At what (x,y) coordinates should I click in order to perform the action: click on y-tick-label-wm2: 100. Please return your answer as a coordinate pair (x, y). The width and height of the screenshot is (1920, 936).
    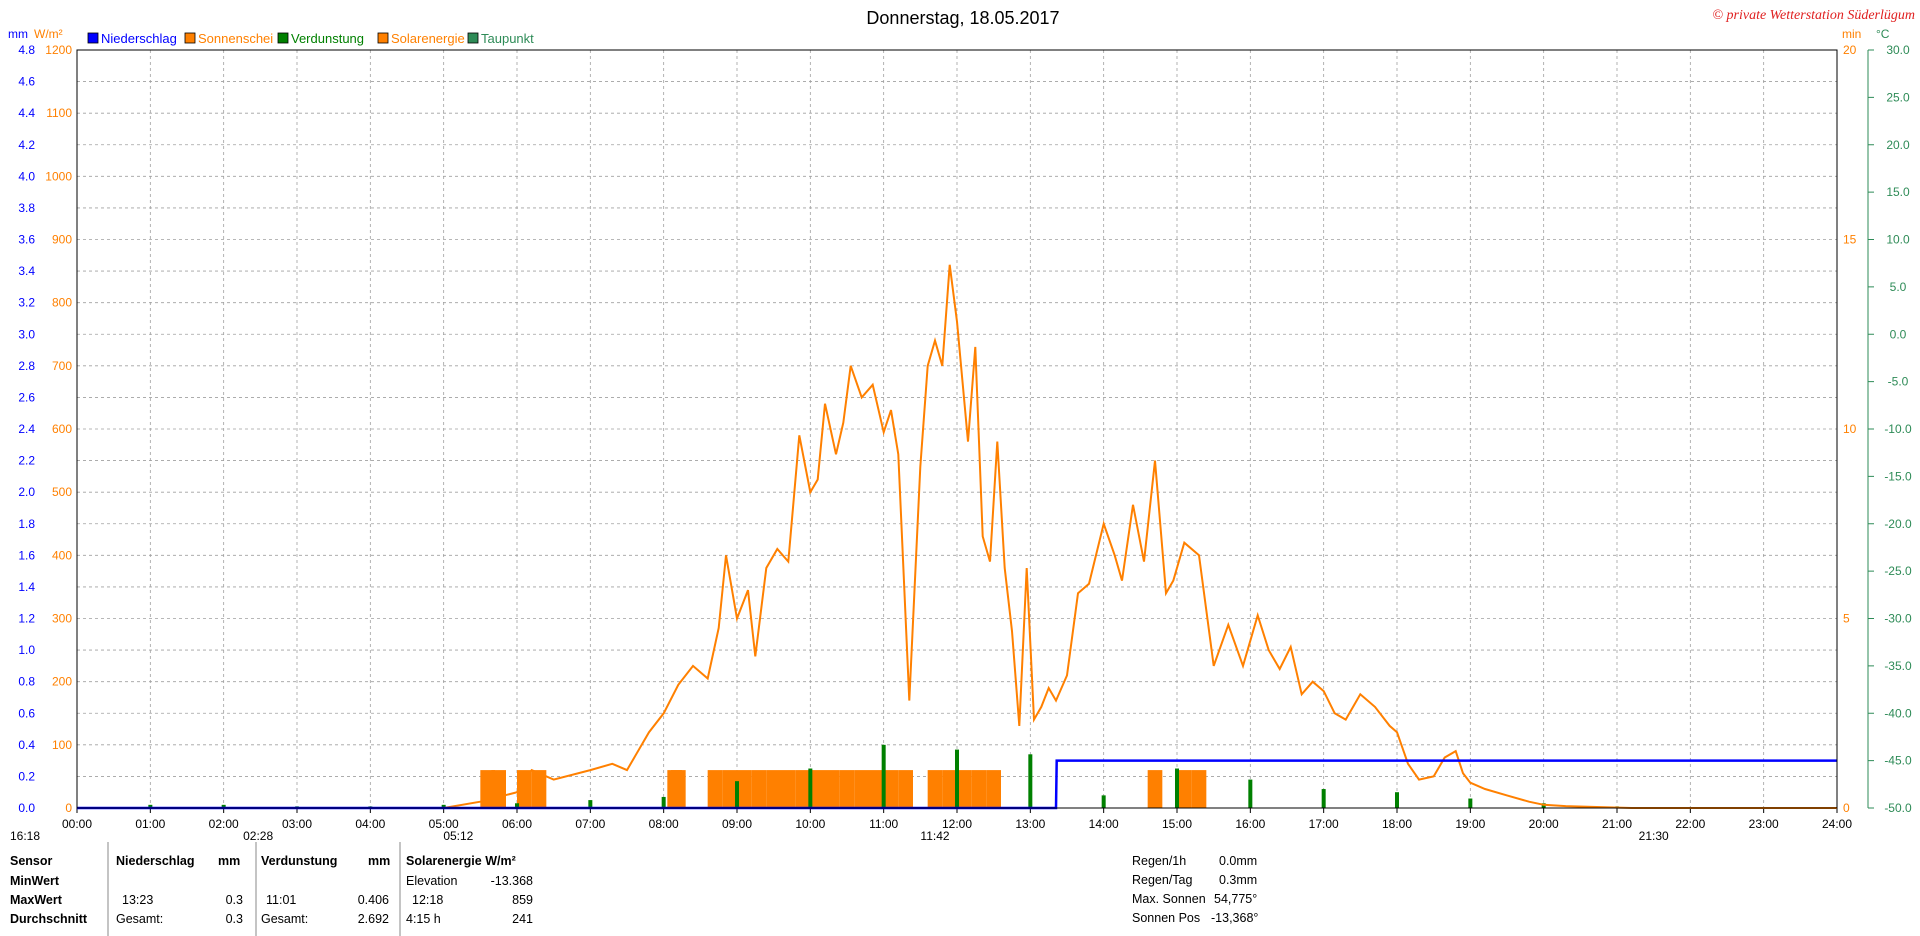
    Looking at the image, I should click on (62, 745).